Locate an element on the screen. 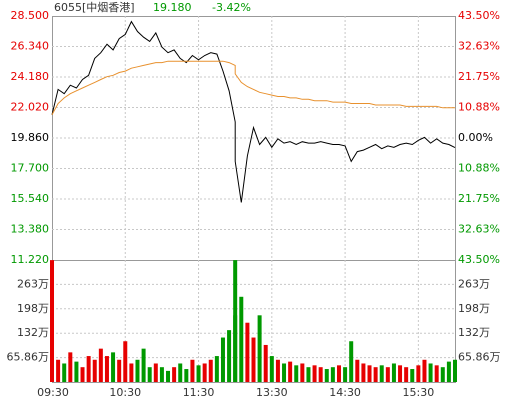 The width and height of the screenshot is (513, 400). y2-tick-label: 0.00% is located at coordinates (475, 137).